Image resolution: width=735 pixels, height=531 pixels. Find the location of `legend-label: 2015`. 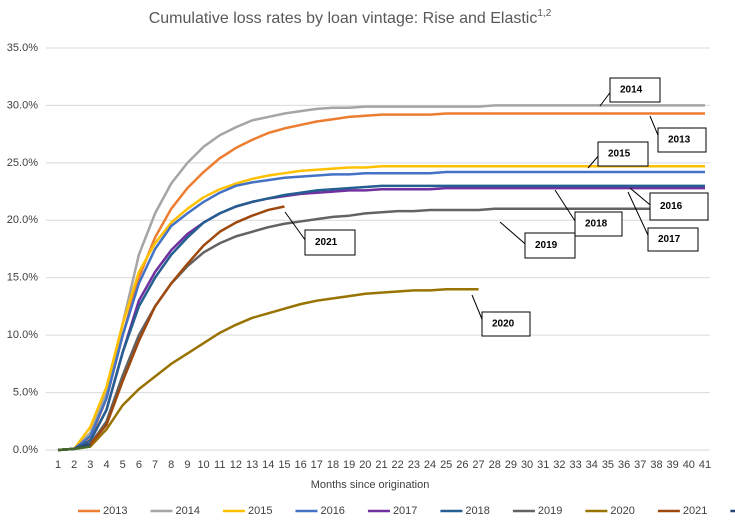

legend-label: 2015 is located at coordinates (260, 511).